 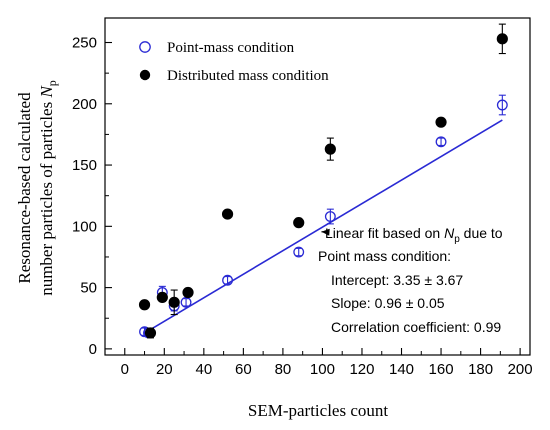 What do you see at coordinates (388, 303) in the screenshot?
I see `annotation-line-4: Slope: 0.96 ± 0.05` at bounding box center [388, 303].